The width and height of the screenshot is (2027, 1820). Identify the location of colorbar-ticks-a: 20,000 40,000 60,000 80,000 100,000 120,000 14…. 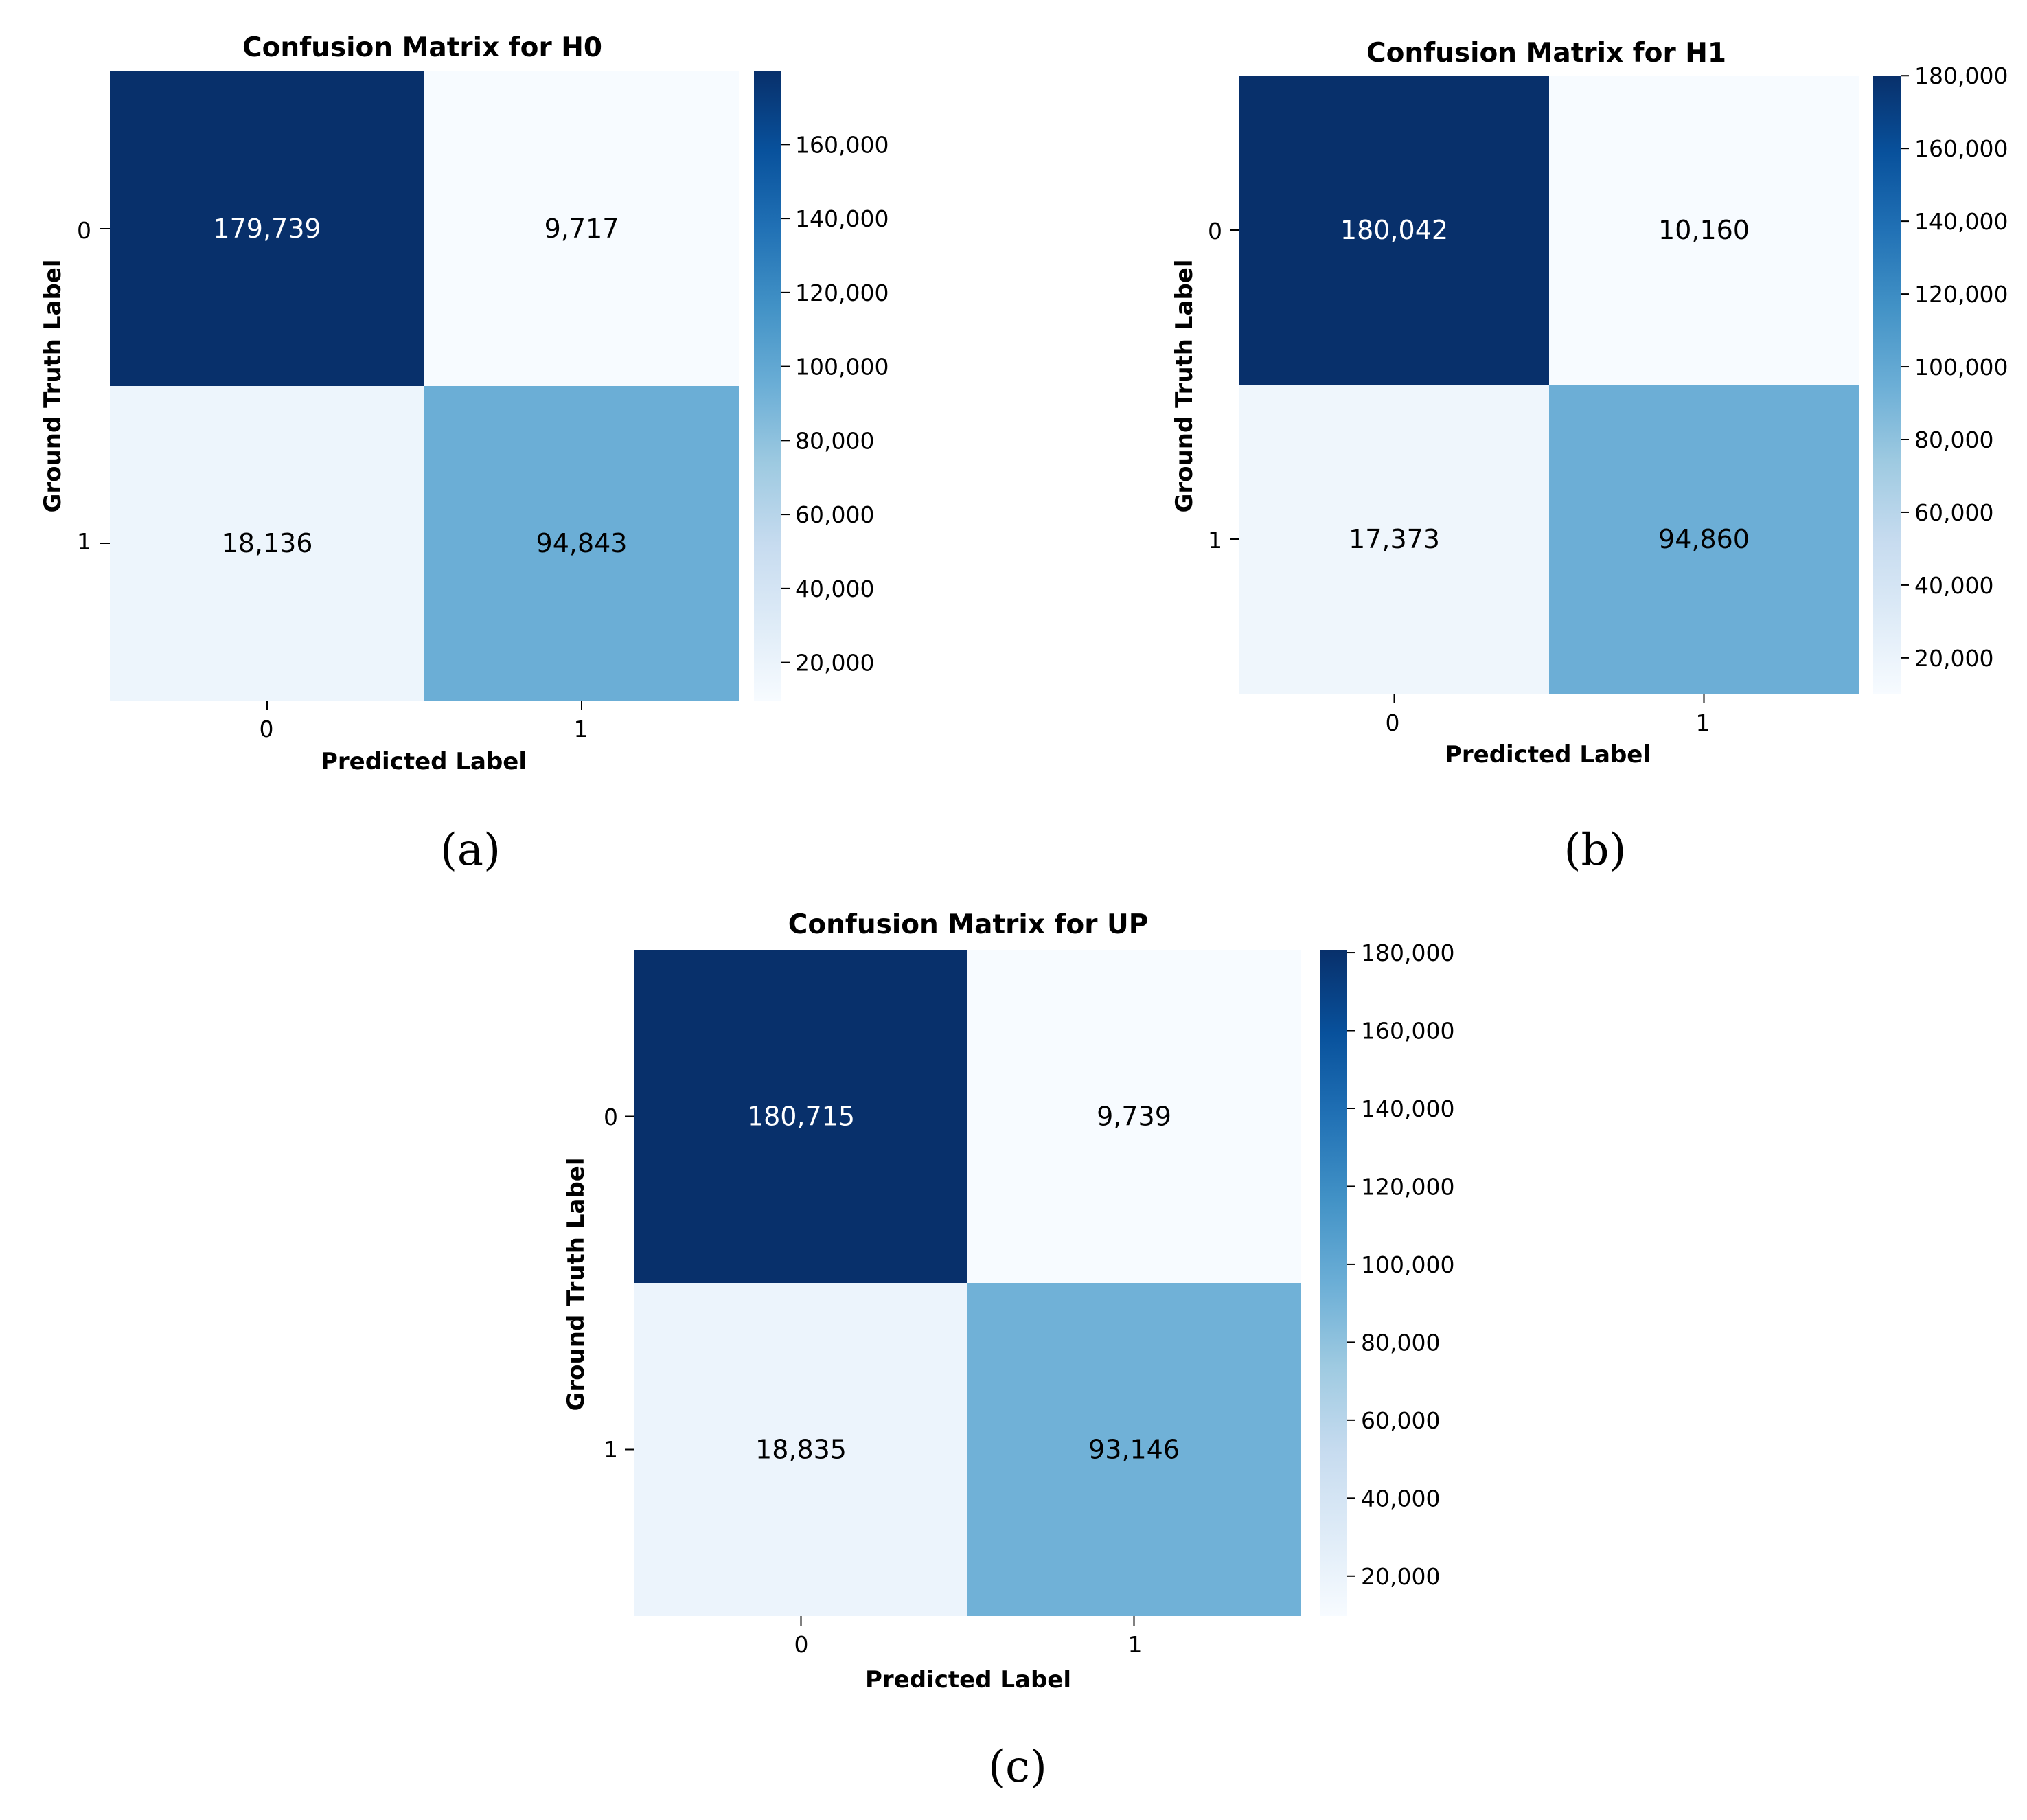
(835, 403).